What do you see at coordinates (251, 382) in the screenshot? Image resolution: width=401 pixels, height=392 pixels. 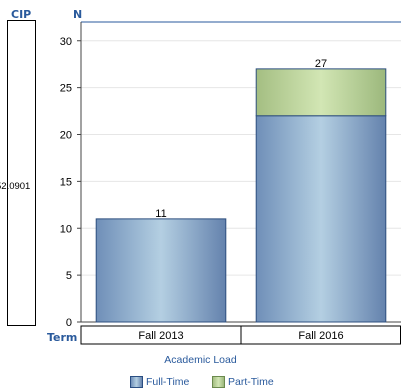 I see `legend-label-part-time: Part-Time` at bounding box center [251, 382].